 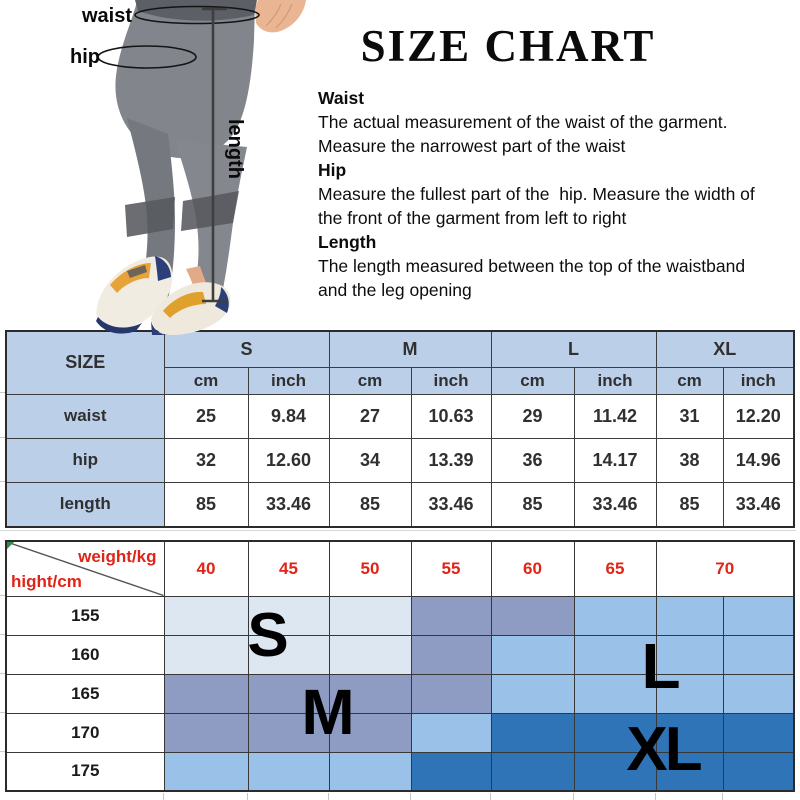 I want to click on weight-header: 70, so click(x=725, y=568).